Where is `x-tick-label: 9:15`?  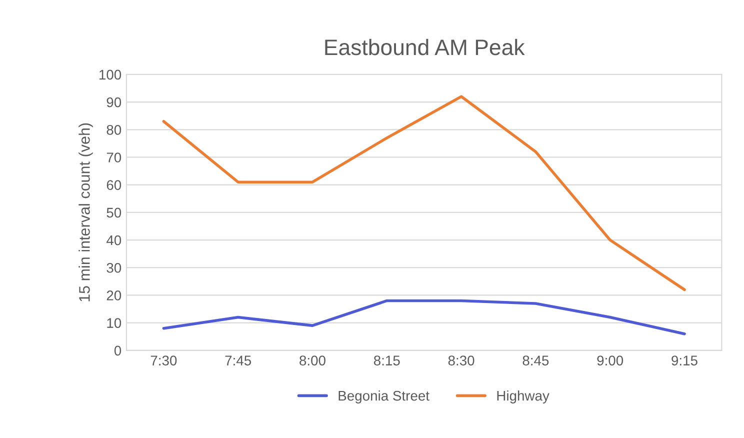
x-tick-label: 9:15 is located at coordinates (685, 361).